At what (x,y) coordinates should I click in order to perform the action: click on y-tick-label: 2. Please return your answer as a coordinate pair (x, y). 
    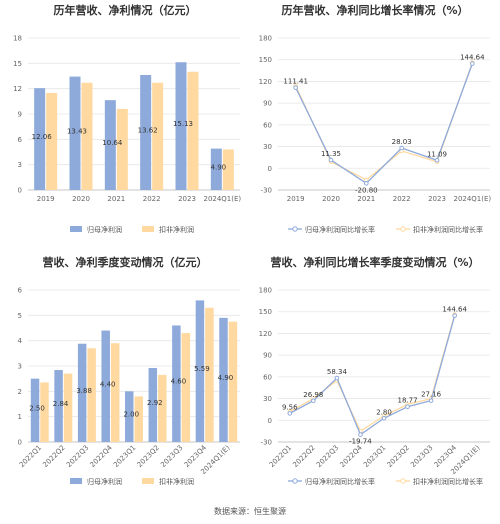
    Looking at the image, I should click on (20, 392).